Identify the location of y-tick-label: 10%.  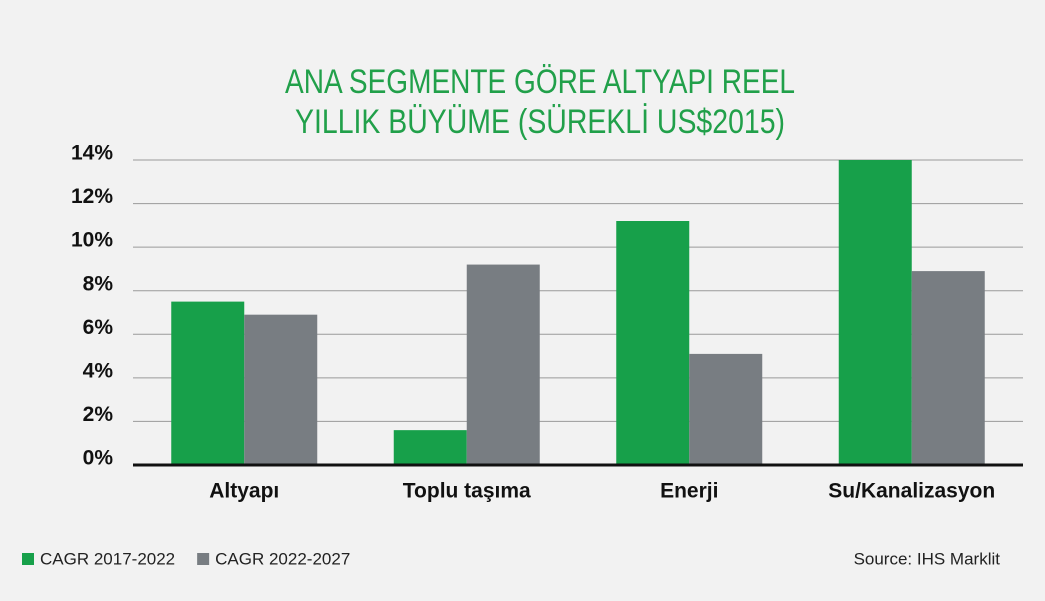
(92, 240).